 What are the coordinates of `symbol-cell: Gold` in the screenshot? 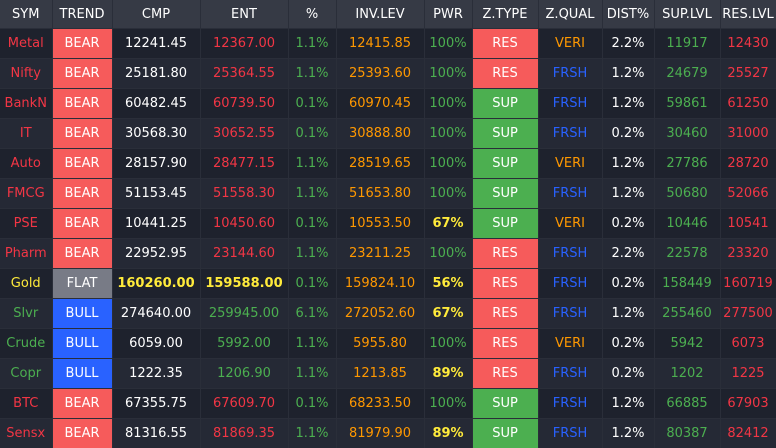 It's located at (26, 284).